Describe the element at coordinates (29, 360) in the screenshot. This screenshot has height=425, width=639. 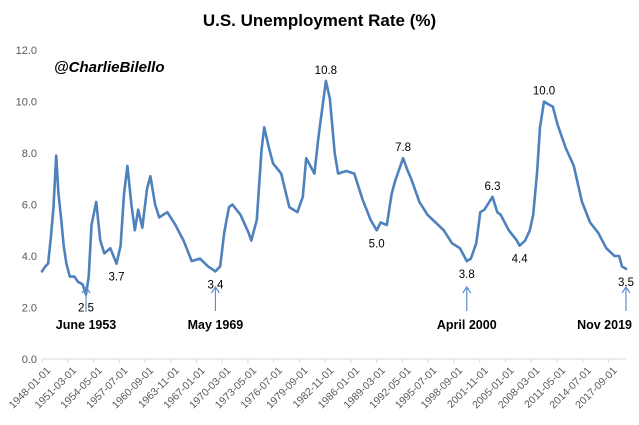
I see `y-tick-label: 0.0` at that location.